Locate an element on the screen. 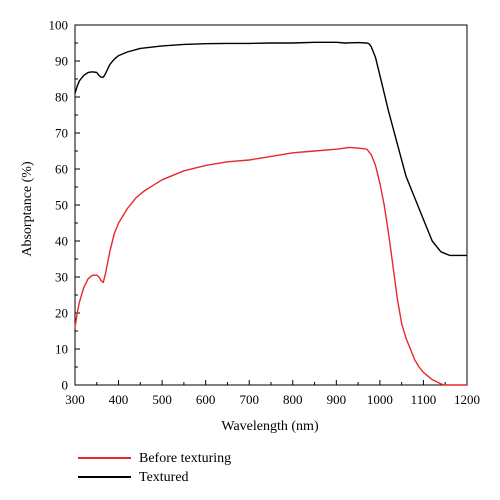  y-tick-label: 0 is located at coordinates (65, 385).